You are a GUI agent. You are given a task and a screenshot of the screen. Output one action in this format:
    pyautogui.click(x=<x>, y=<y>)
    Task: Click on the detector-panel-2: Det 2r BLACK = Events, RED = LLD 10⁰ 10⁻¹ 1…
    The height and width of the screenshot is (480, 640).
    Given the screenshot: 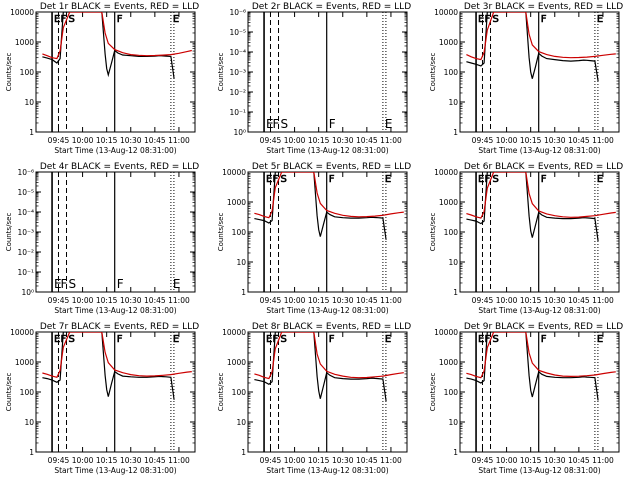 What is the action you would take?
    pyautogui.click(x=314, y=78)
    